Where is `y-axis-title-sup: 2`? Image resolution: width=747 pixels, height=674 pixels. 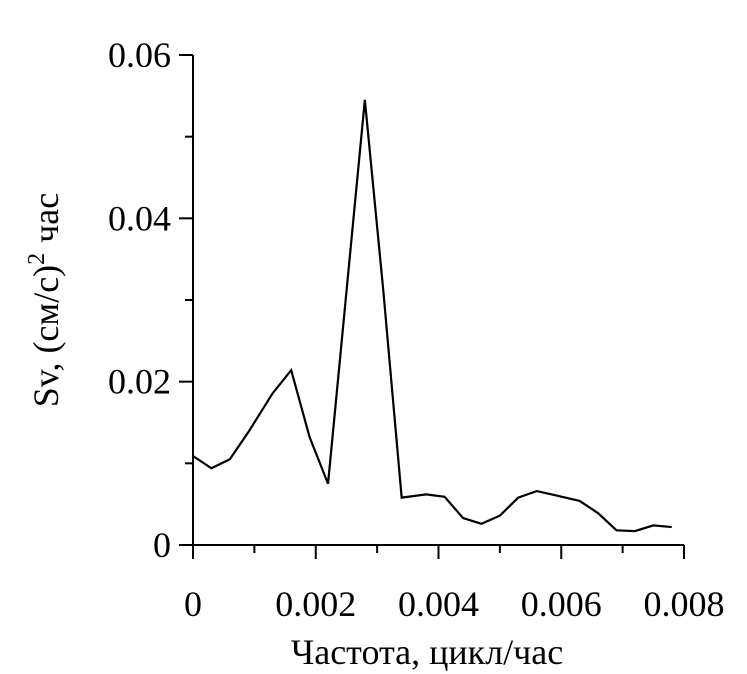 y-axis-title-sup: 2 is located at coordinates (37, 259).